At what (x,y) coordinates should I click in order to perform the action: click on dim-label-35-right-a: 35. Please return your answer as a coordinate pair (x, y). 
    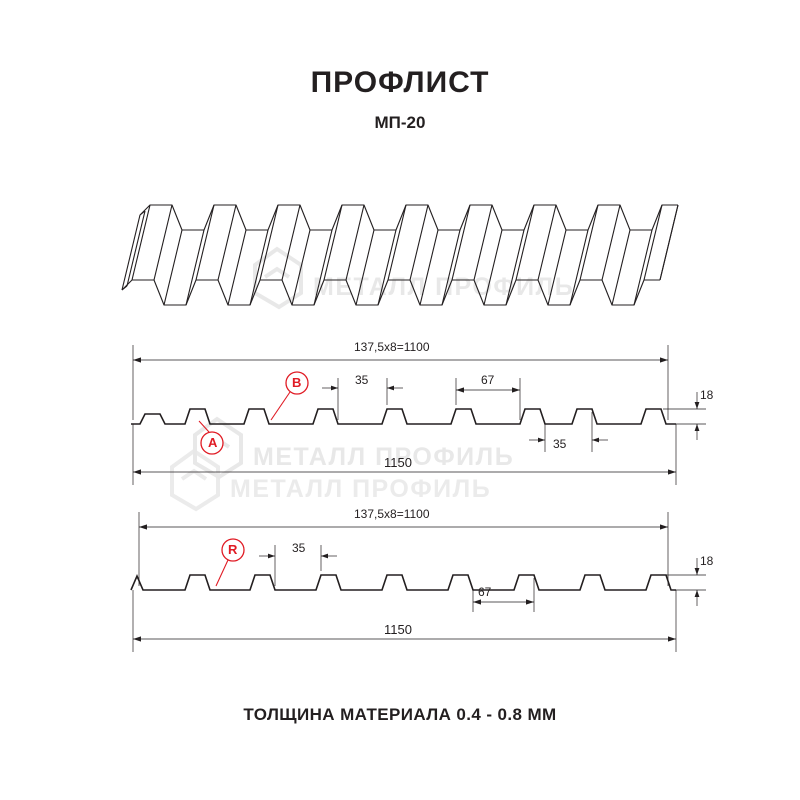
    Looking at the image, I should click on (560, 444).